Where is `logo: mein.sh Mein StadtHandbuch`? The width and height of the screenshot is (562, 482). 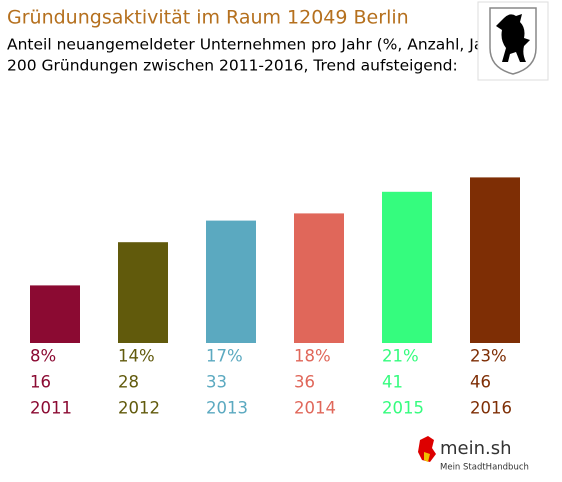
logo: mein.sh Mein StadtHandbuch is located at coordinates (473, 454).